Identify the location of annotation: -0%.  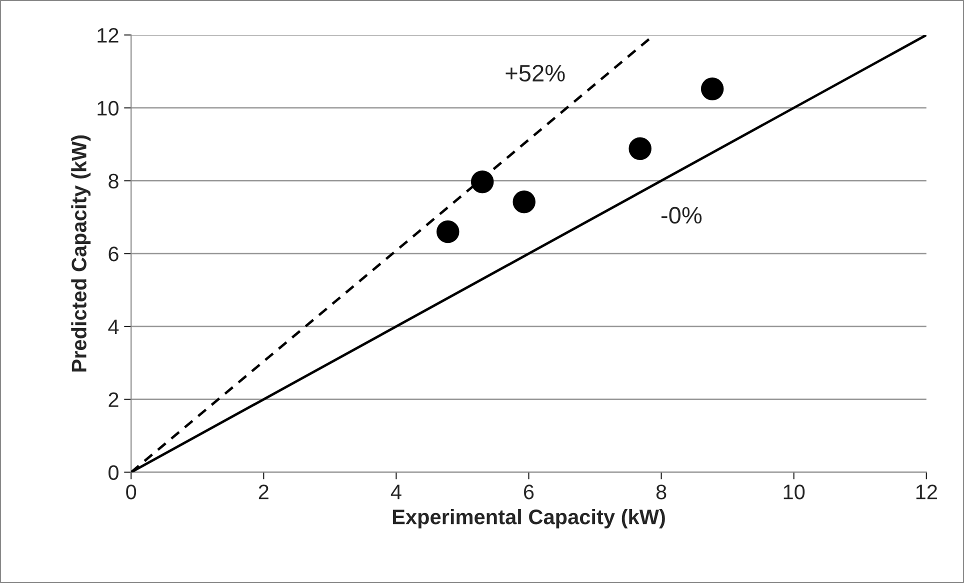
(682, 215).